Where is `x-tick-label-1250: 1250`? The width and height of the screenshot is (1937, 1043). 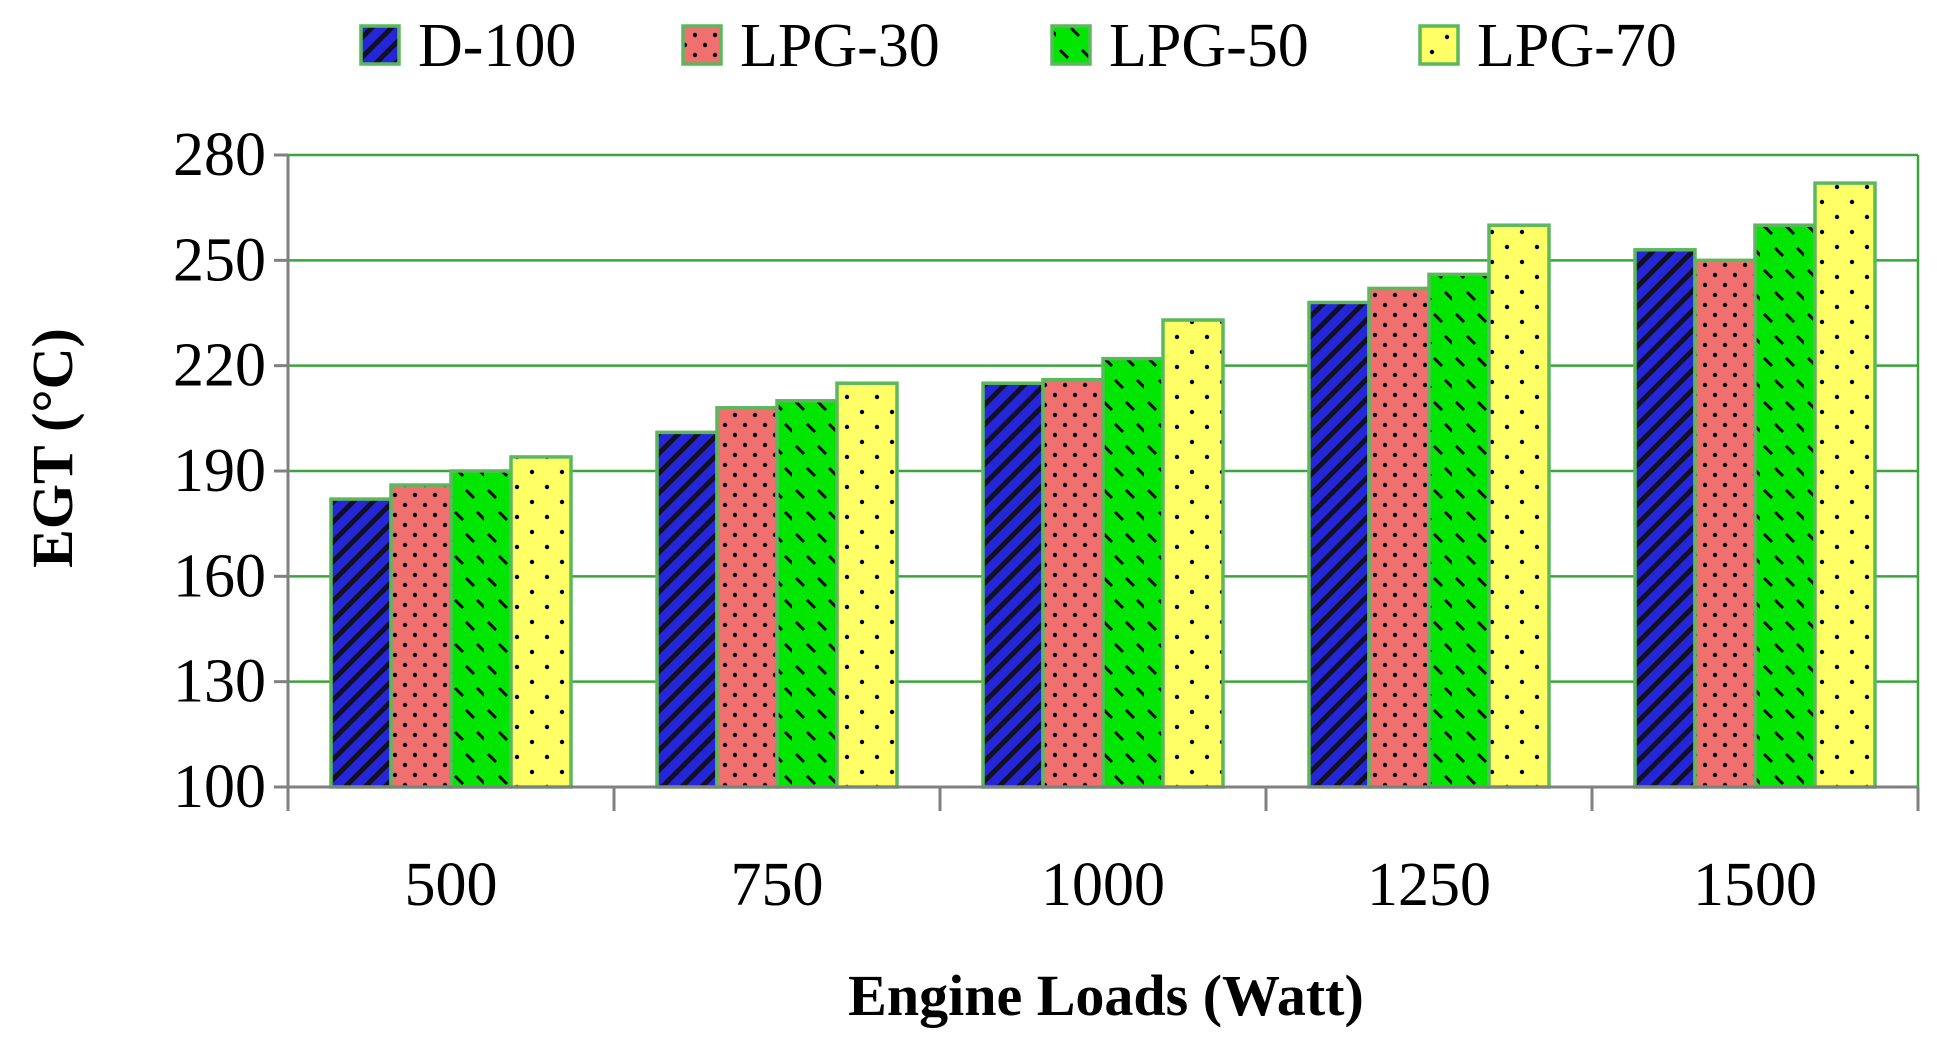
x-tick-label-1250: 1250 is located at coordinates (1429, 885).